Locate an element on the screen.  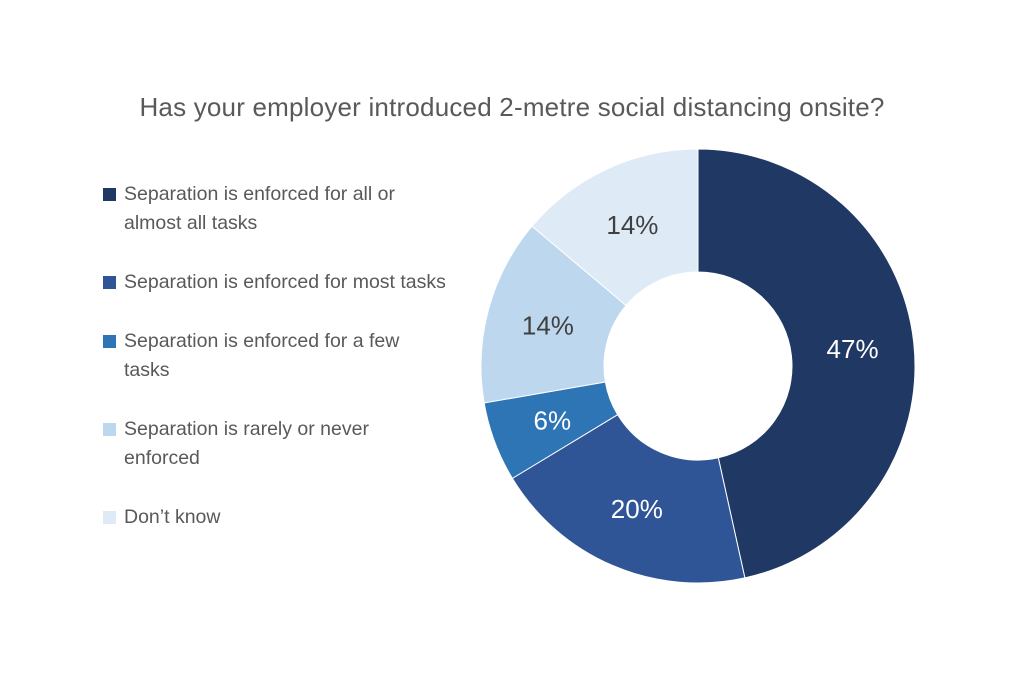
legend-swatch-all-tasks-icon is located at coordinates (109, 194).